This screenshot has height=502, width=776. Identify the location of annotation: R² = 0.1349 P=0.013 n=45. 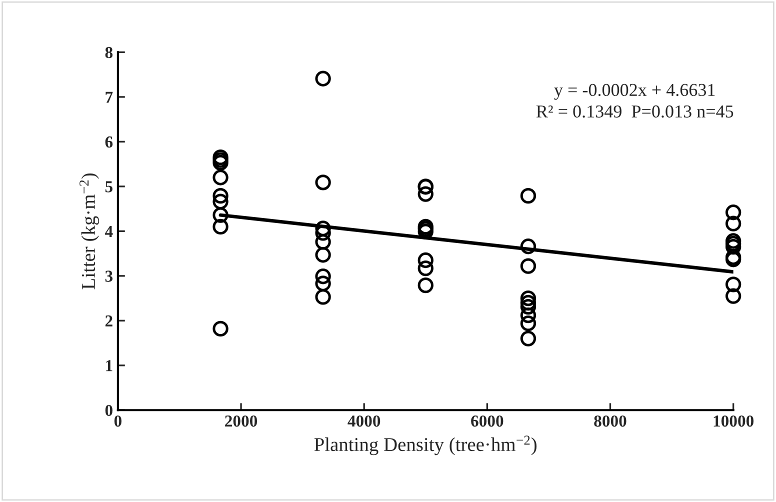
(635, 111).